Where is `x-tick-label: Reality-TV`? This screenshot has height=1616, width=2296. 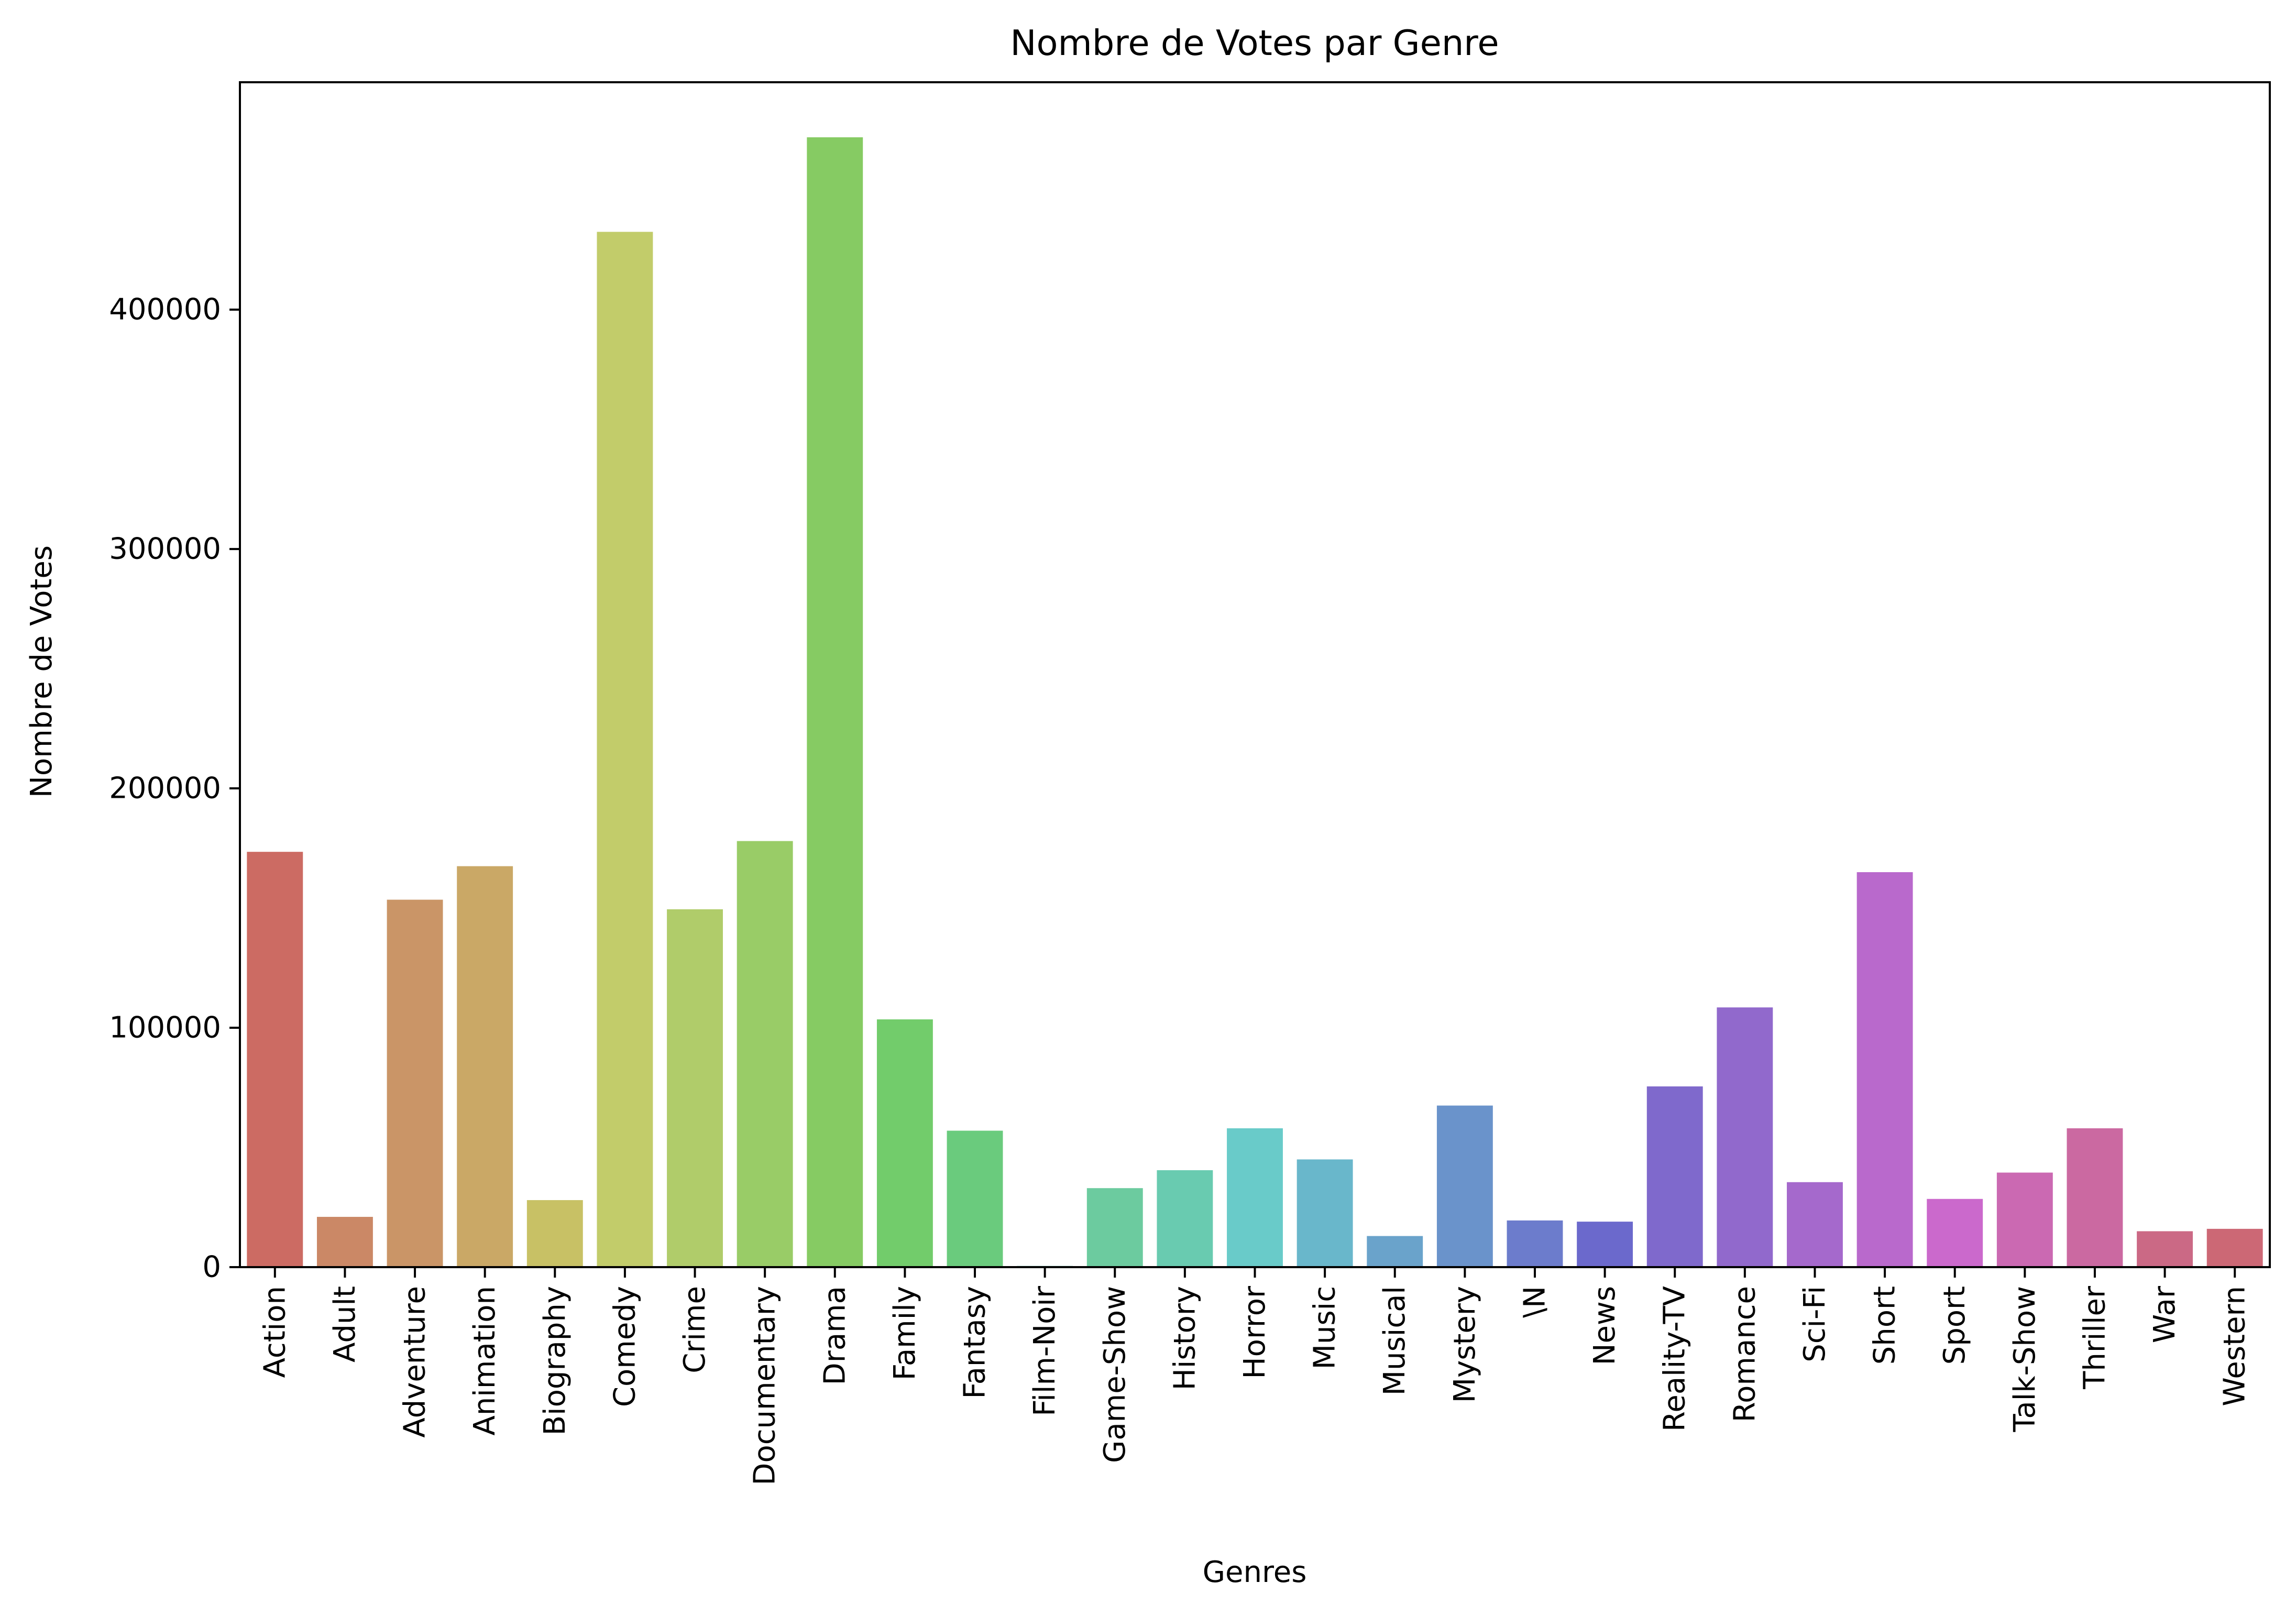
x-tick-label: Reality-TV is located at coordinates (1675, 1359).